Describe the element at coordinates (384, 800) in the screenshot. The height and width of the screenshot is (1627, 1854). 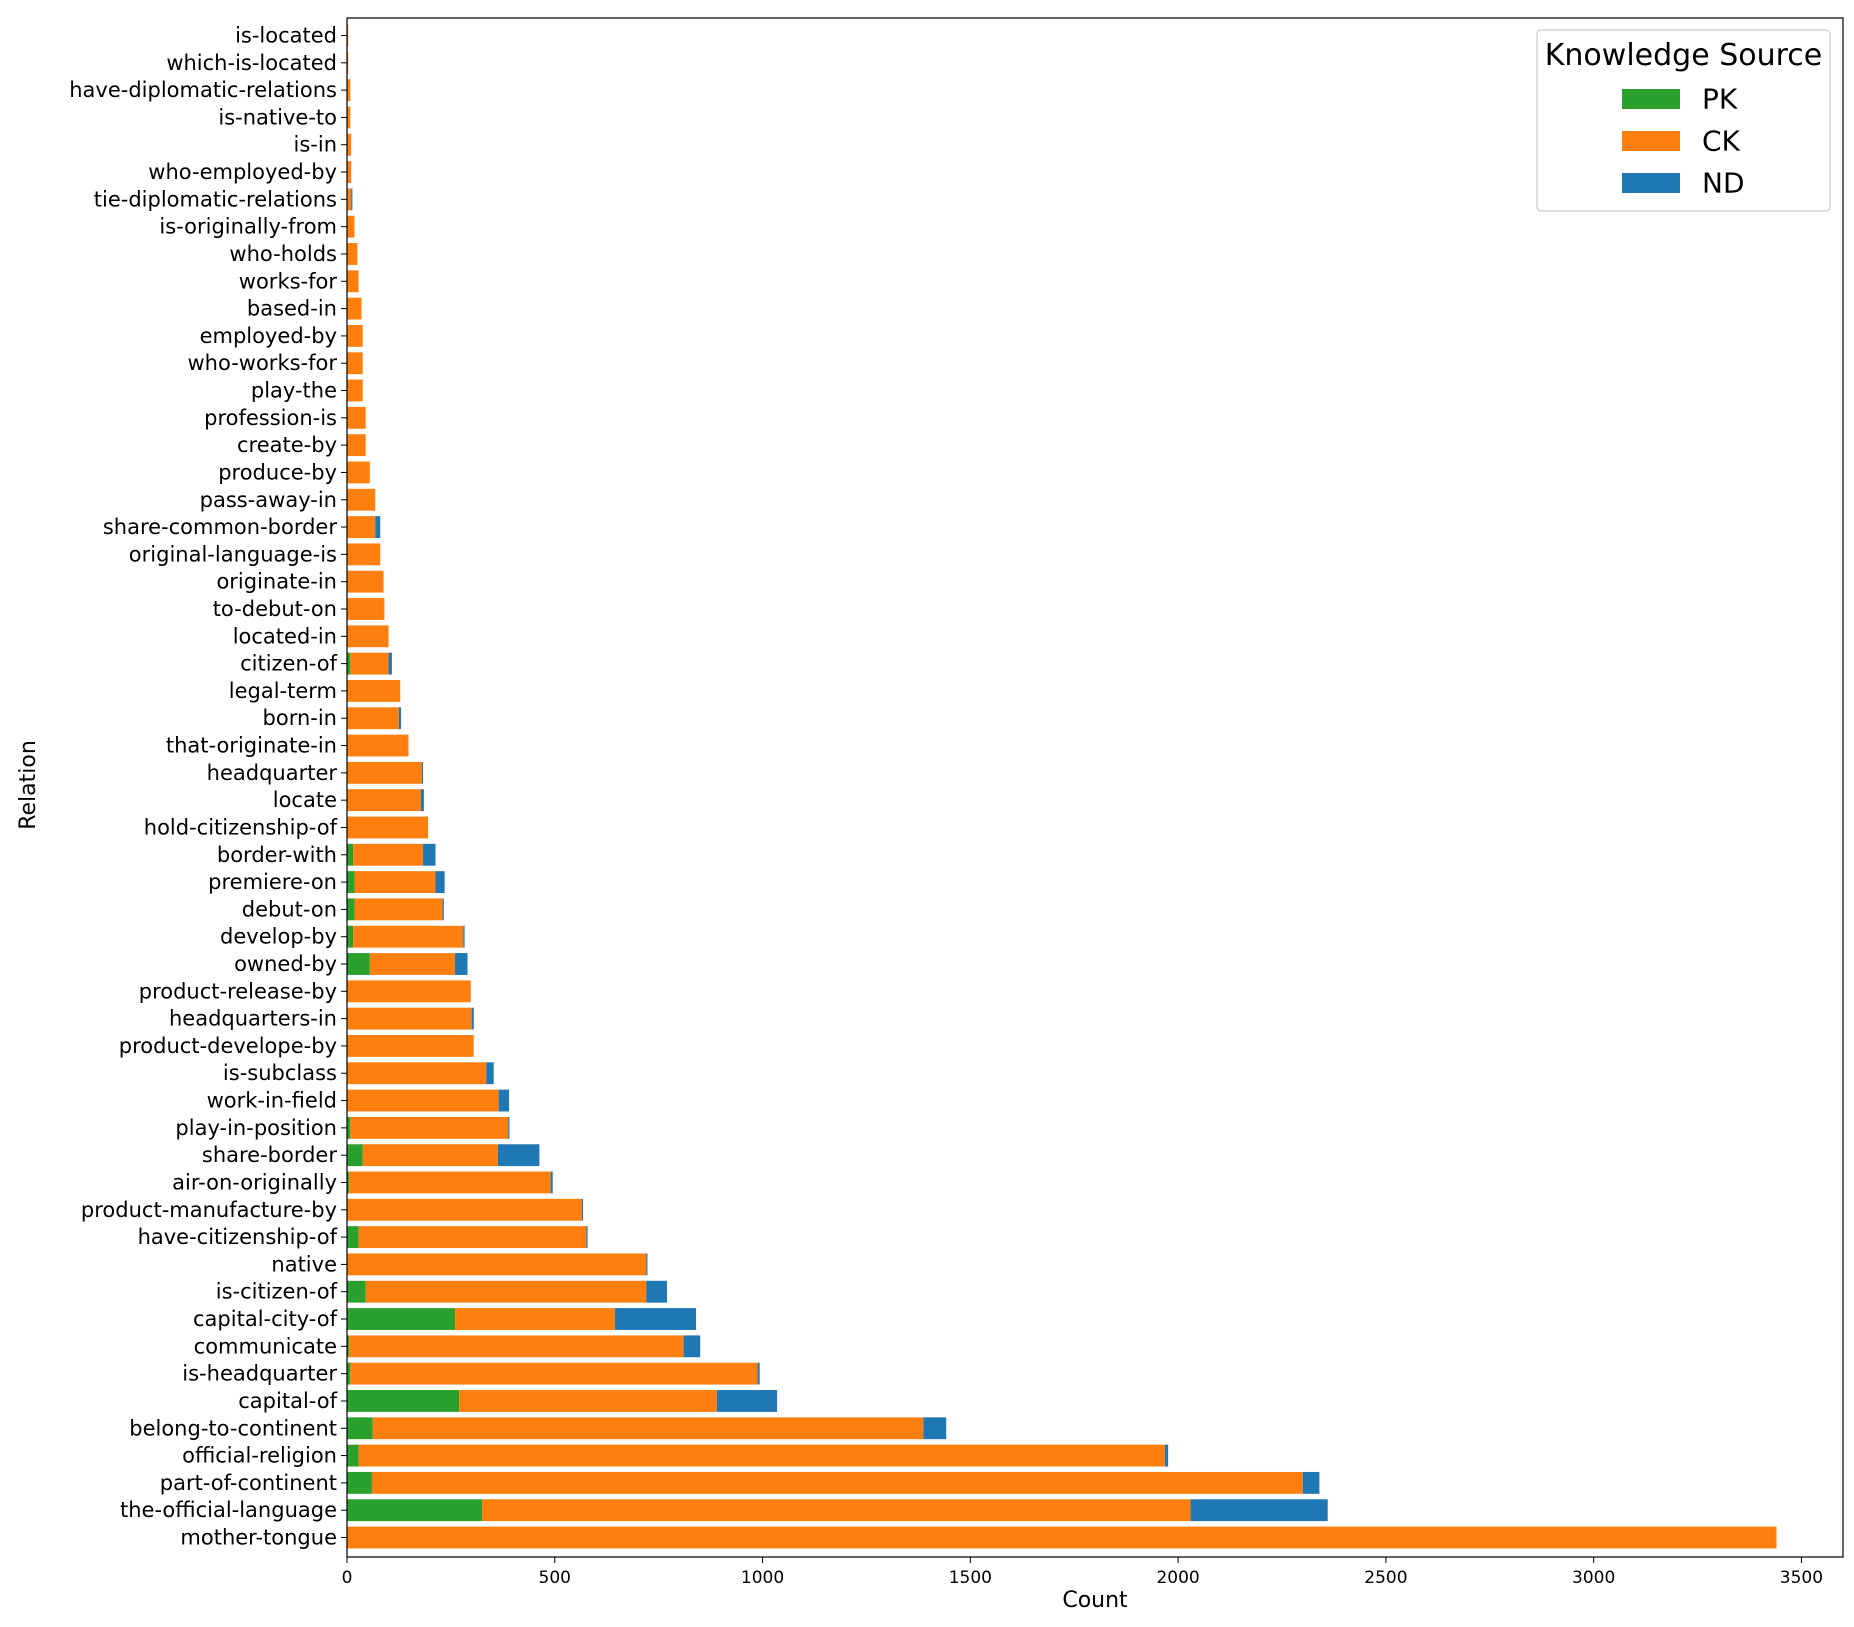
I see `bar-ck-locate` at that location.